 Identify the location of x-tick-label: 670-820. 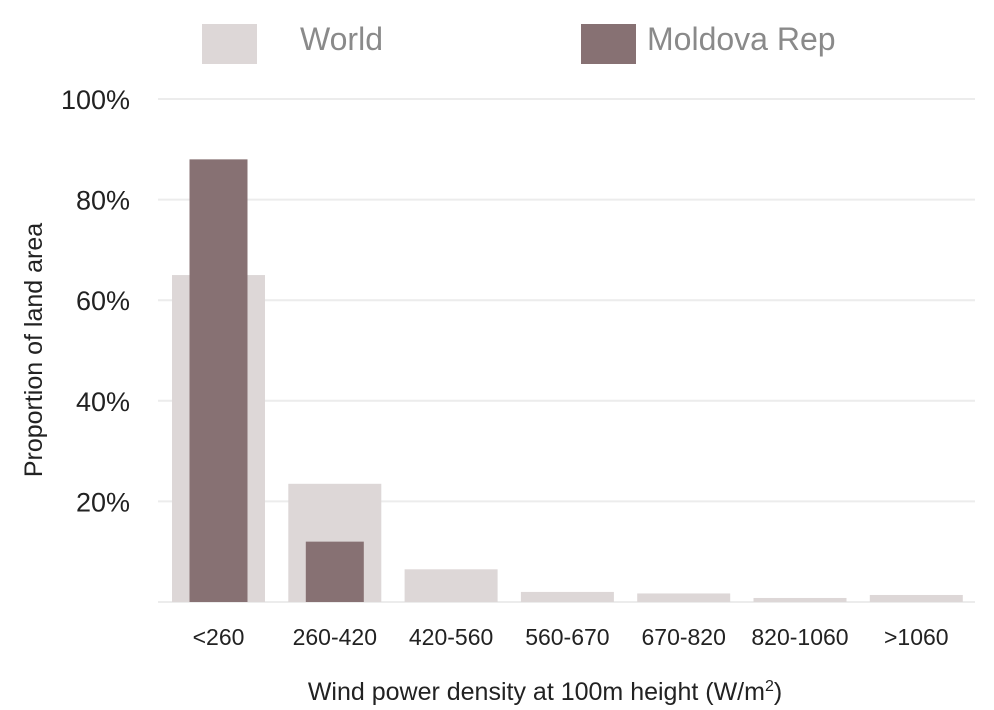
(683, 637).